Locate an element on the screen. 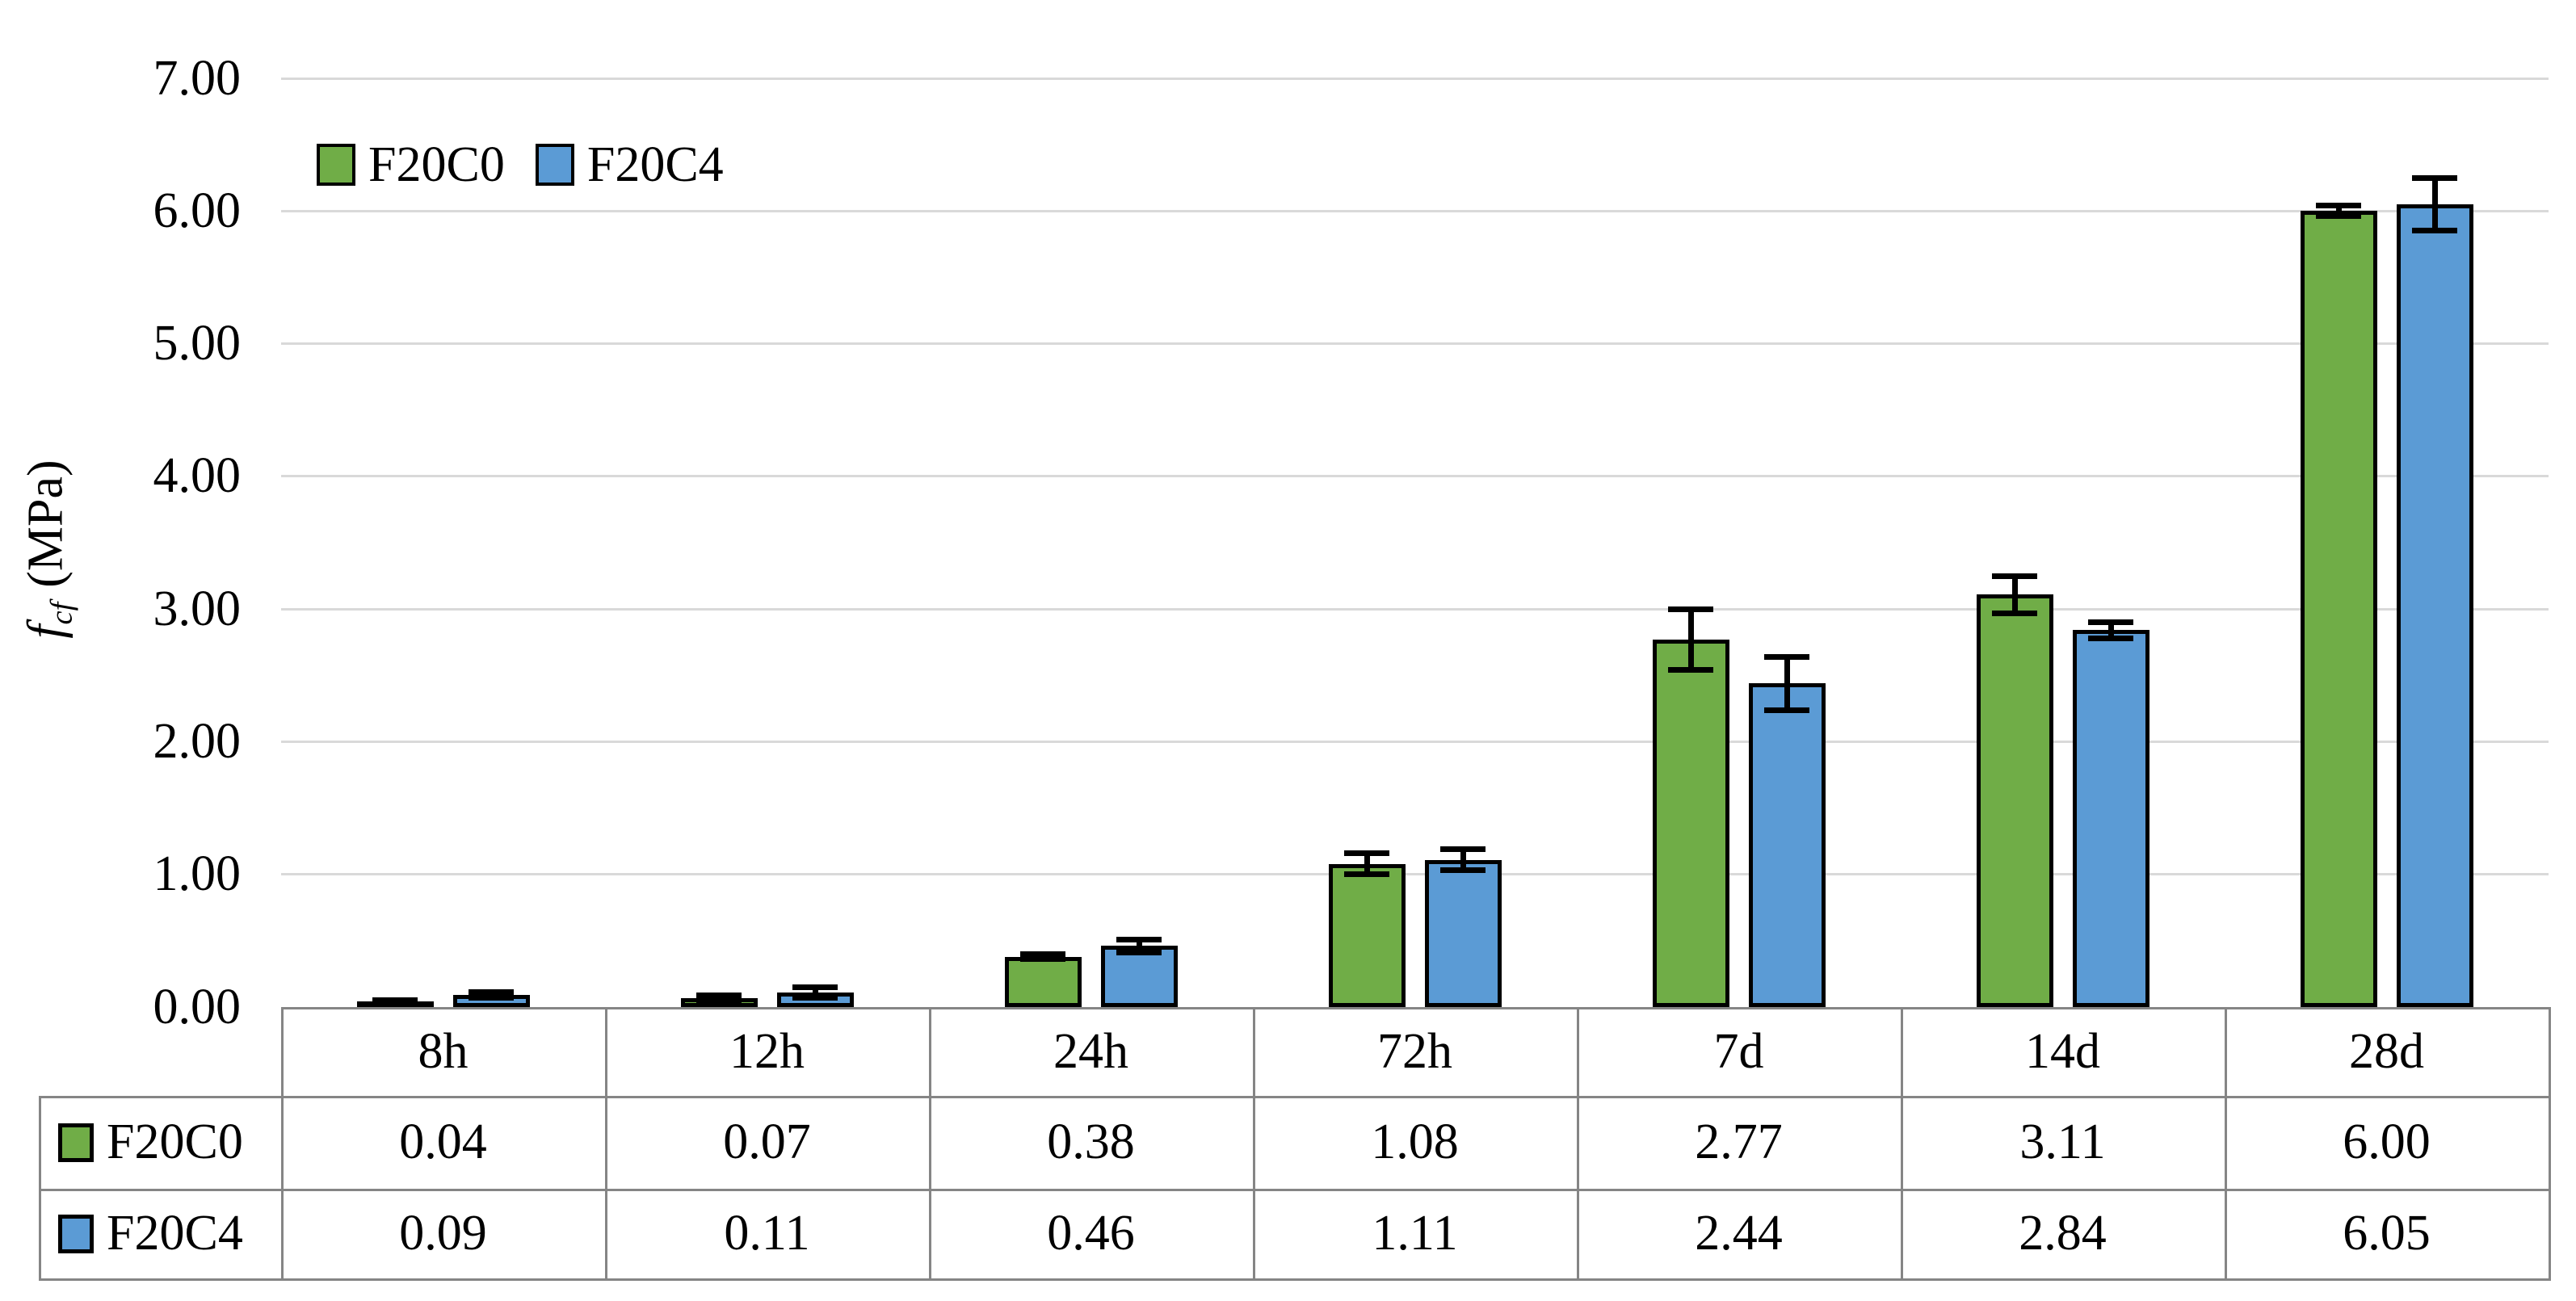 The height and width of the screenshot is (1301, 2576). y-tick-label-2.00: 2.00 is located at coordinates (197, 741).